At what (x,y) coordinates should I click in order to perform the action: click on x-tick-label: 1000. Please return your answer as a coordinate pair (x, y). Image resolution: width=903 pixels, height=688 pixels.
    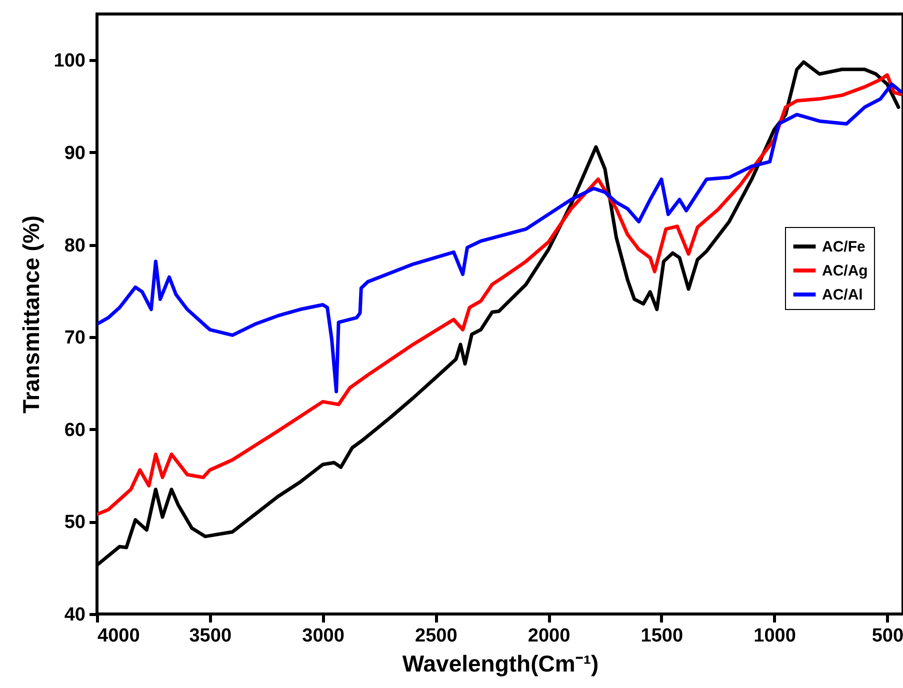
    Looking at the image, I should click on (775, 636).